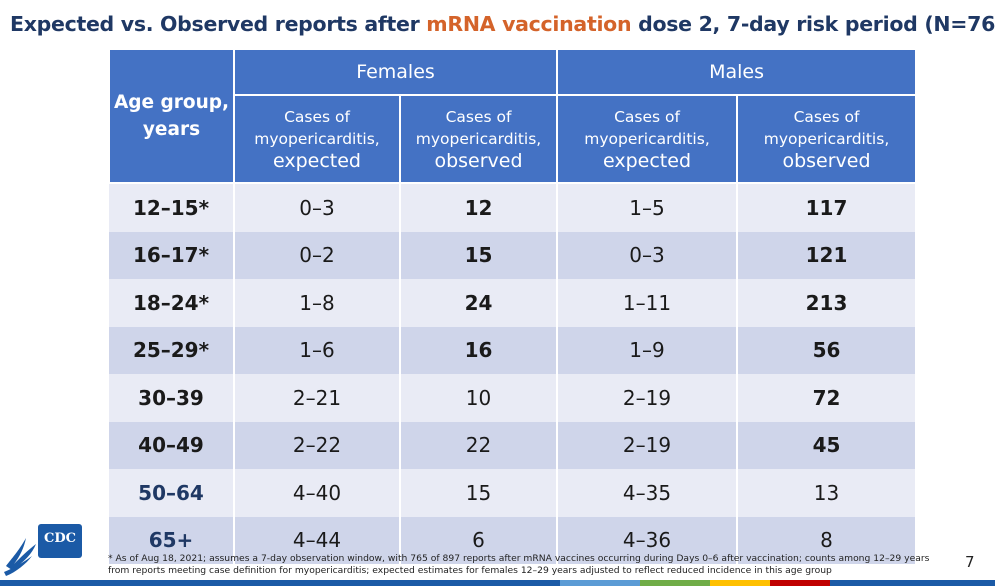  I want to click on male-expected-cell: 4–36, so click(648, 540).